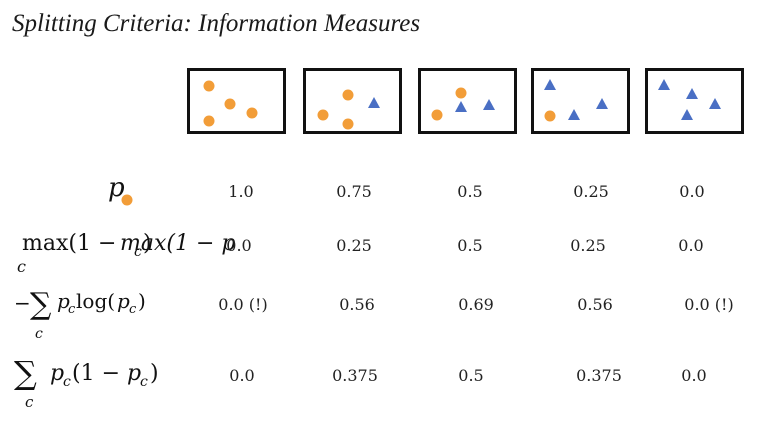 The image size is (773, 427). I want to click on svg-text: max(1 −, so click(69, 243).